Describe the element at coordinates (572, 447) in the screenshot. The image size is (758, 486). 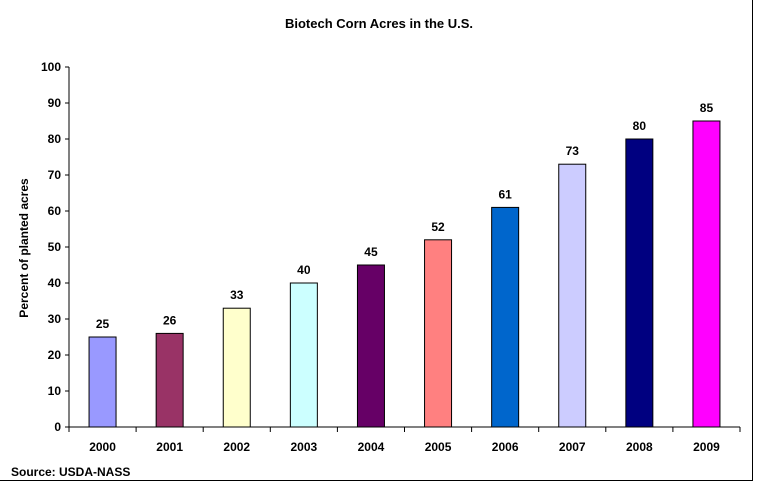
I see `x-tick-label: 2007` at that location.